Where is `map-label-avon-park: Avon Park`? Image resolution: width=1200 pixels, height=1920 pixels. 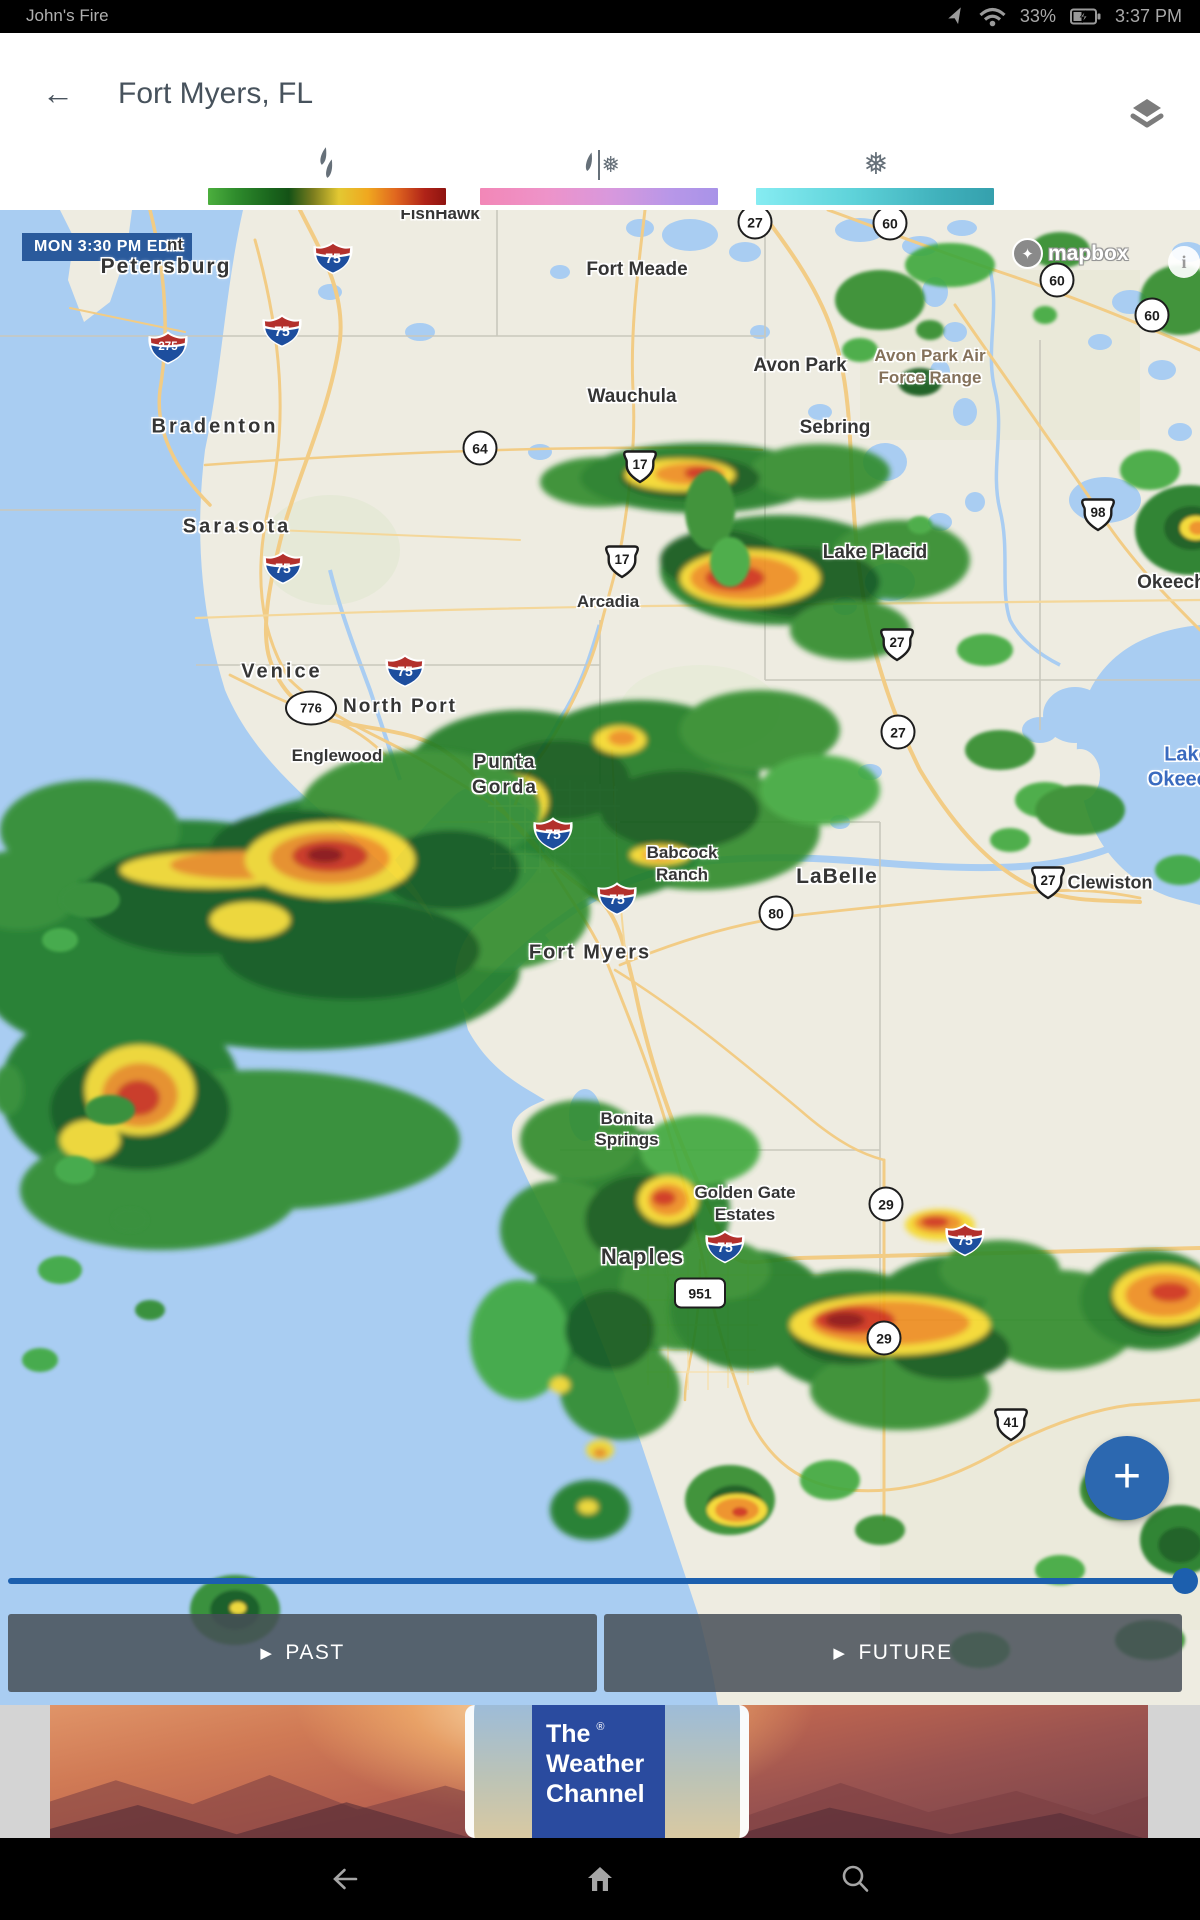
map-label-avon-park: Avon Park is located at coordinates (800, 365).